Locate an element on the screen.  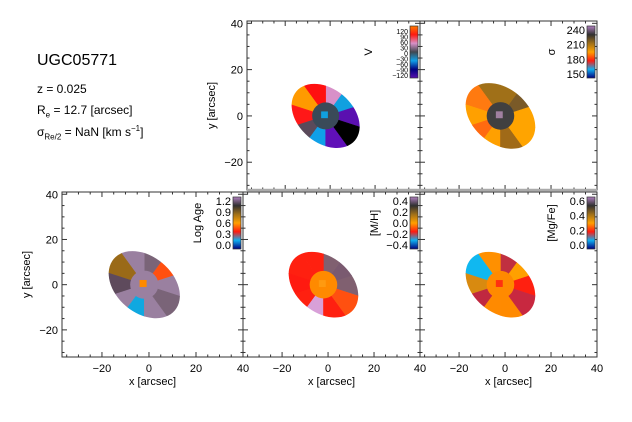
colorbar-tick-label: −0.2 is located at coordinates (397, 235).